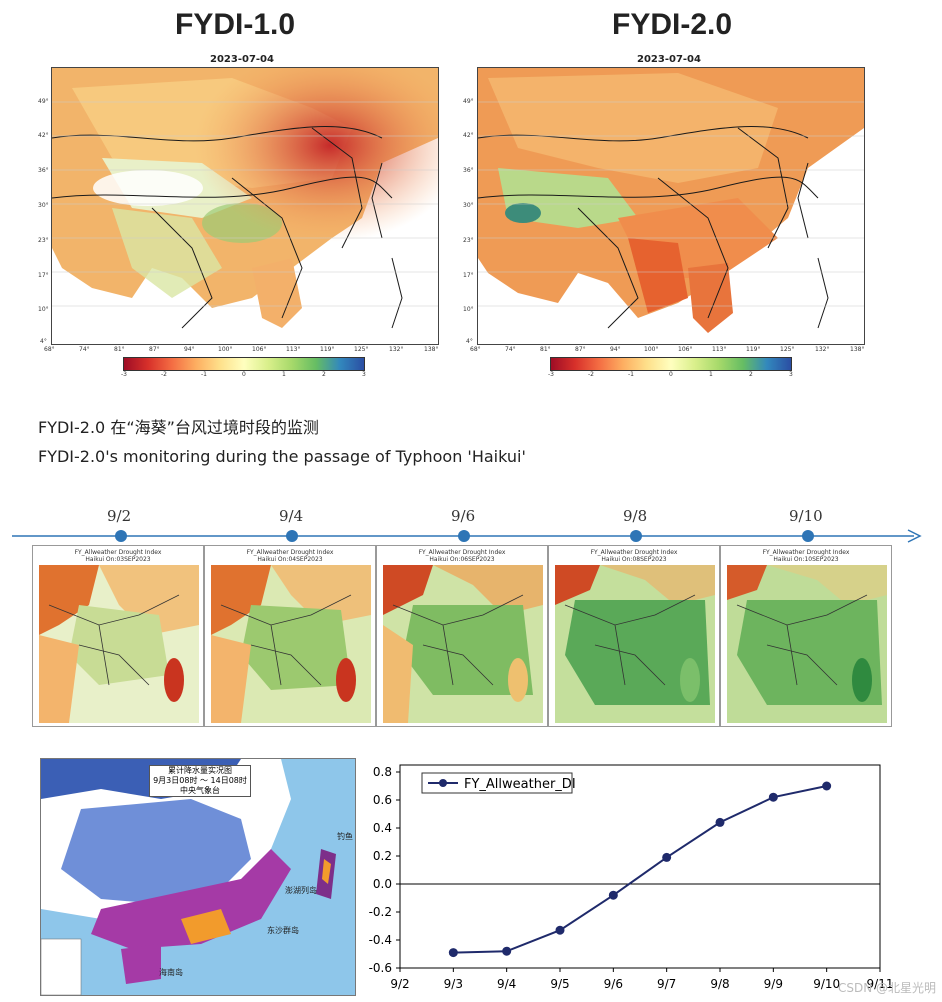  I want to click on fydi-2-lon-tick: 81°, so click(545, 349).